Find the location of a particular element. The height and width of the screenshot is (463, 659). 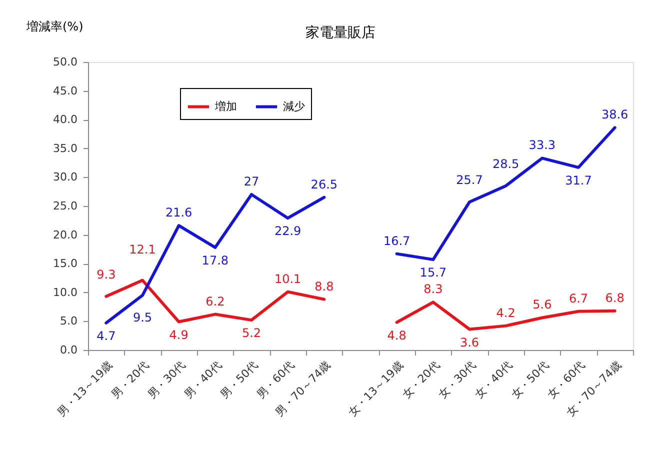

data-label: 28.5 is located at coordinates (506, 163).